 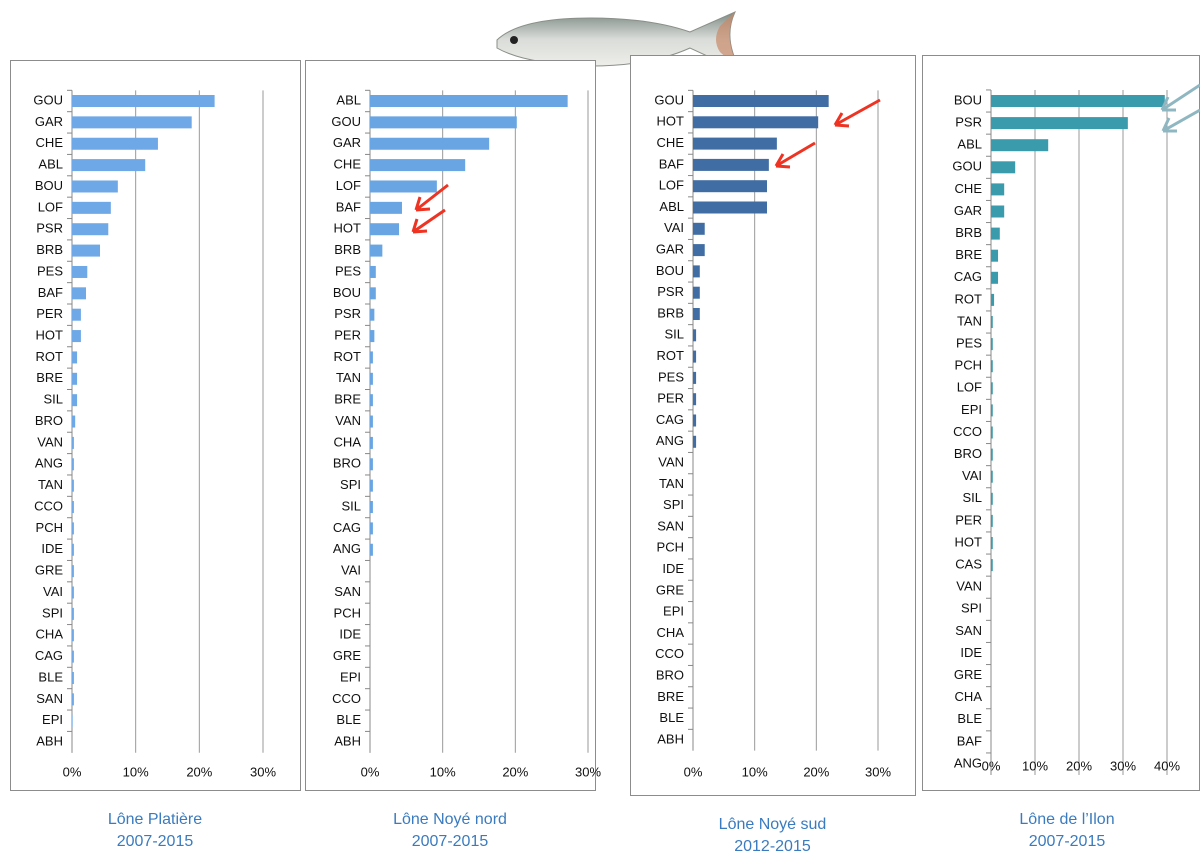 I want to click on y-tick-label: GOU, so click(x=346, y=121).